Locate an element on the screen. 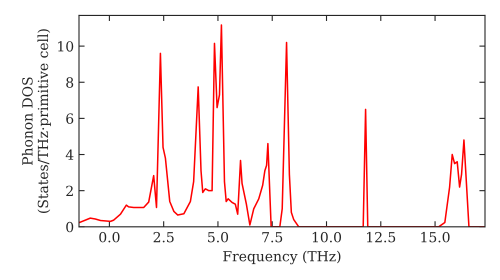  y-tick-label: 10 is located at coordinates (66, 46).